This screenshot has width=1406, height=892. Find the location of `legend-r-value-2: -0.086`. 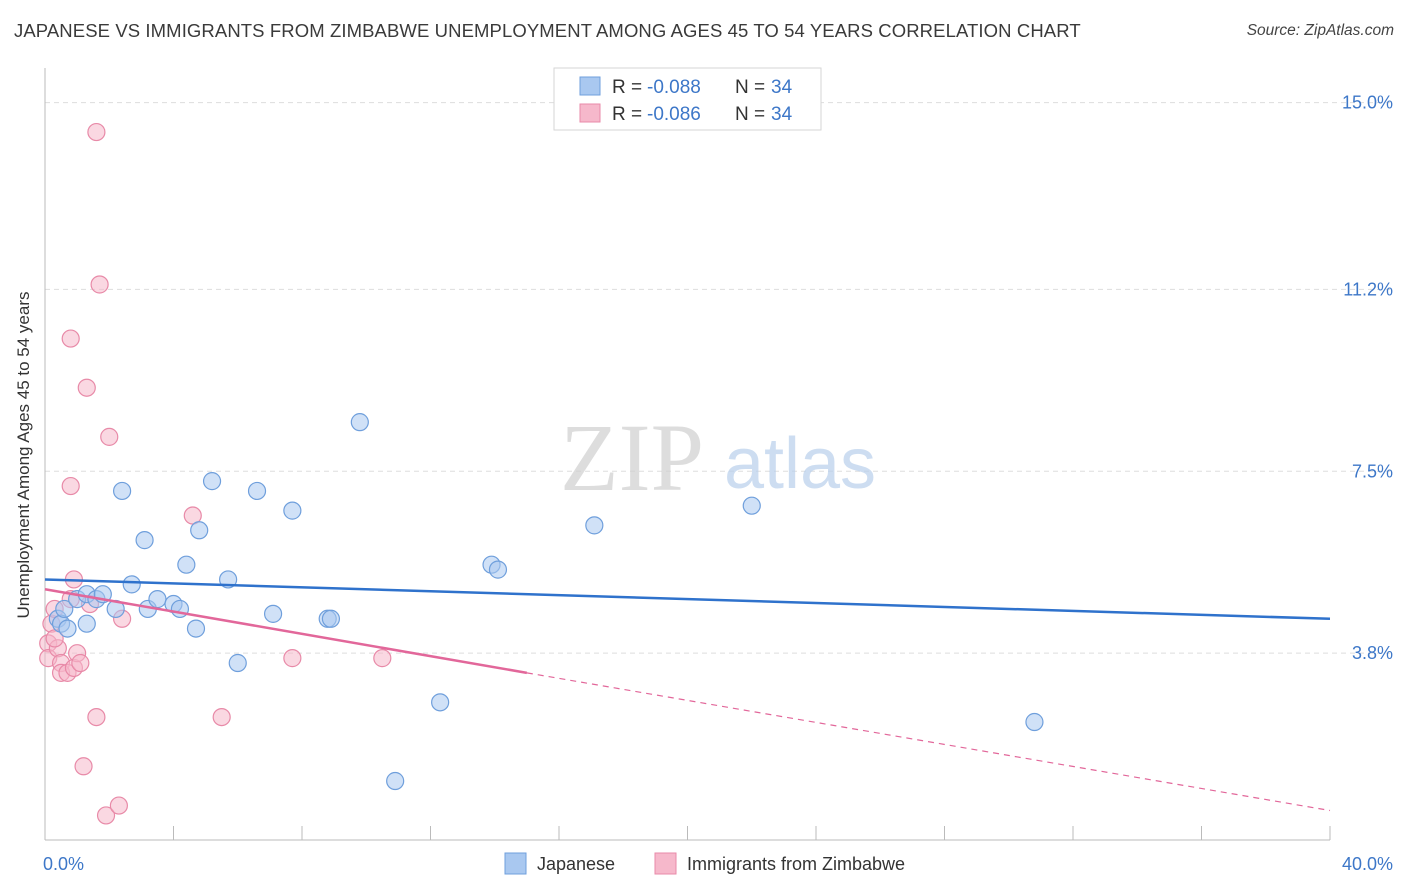

legend-r-value-2: -0.086 is located at coordinates (674, 114).